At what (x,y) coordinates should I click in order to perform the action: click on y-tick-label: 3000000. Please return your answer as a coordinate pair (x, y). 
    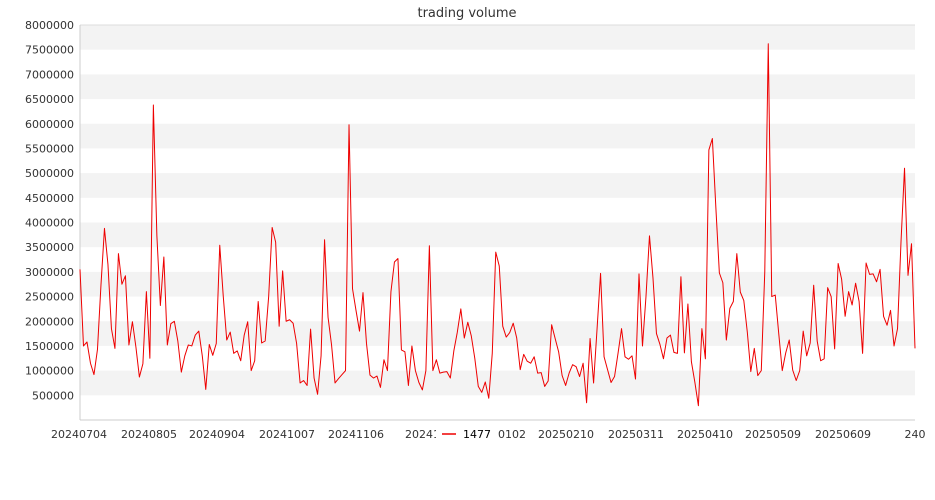
    Looking at the image, I should click on (49, 272).